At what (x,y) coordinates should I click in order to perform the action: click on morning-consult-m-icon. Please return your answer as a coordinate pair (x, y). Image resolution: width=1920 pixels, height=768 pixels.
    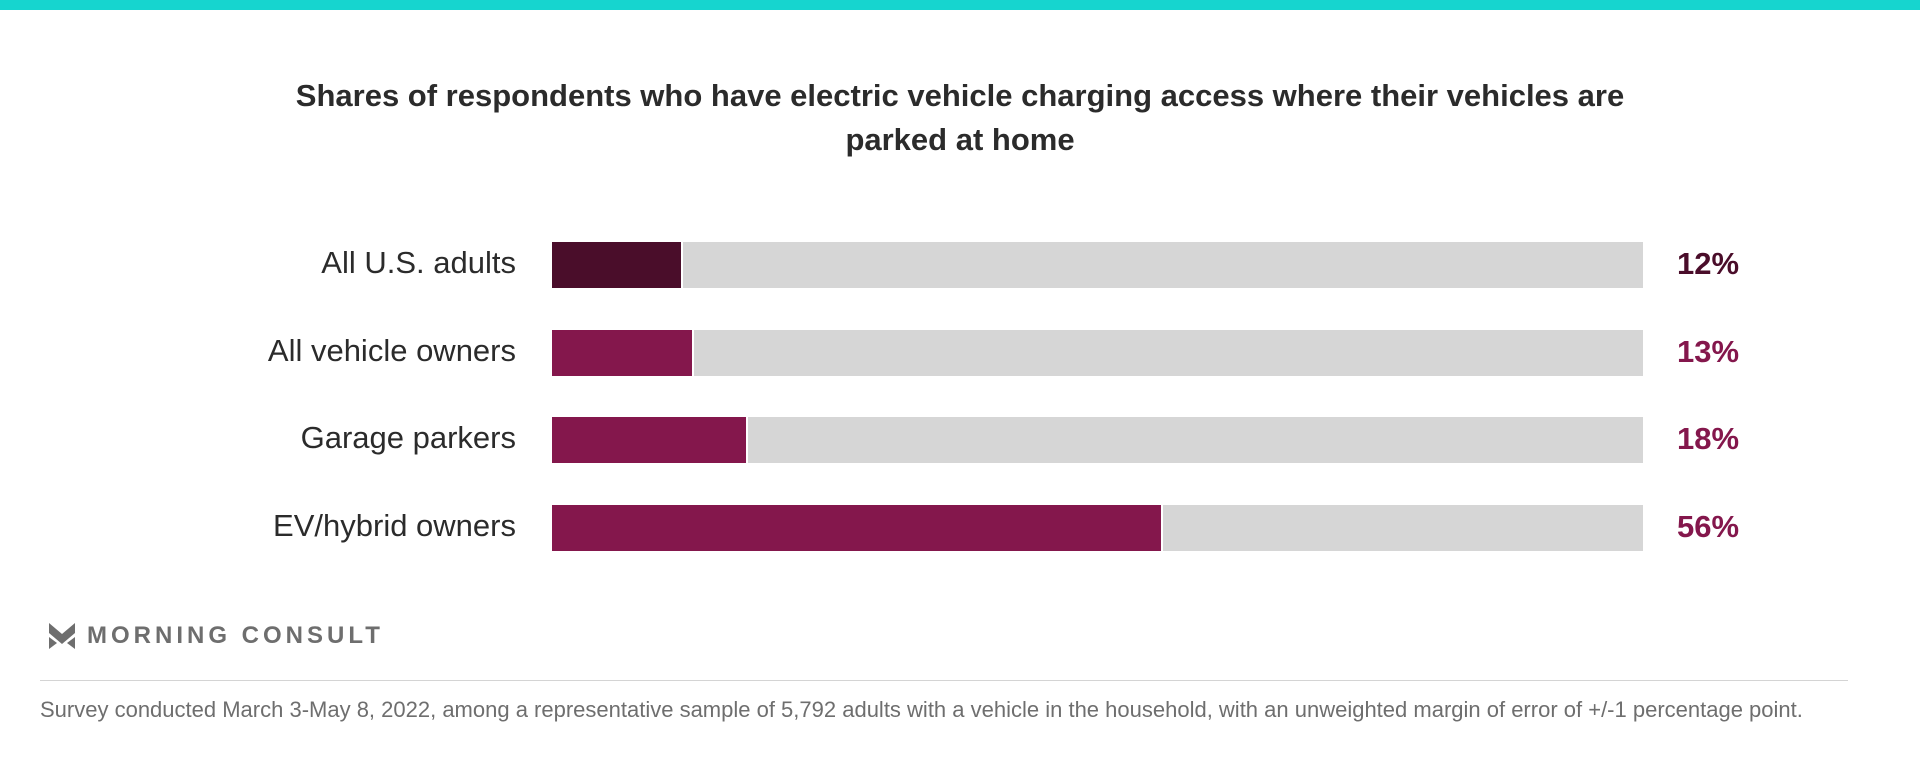
    Looking at the image, I should click on (62, 636).